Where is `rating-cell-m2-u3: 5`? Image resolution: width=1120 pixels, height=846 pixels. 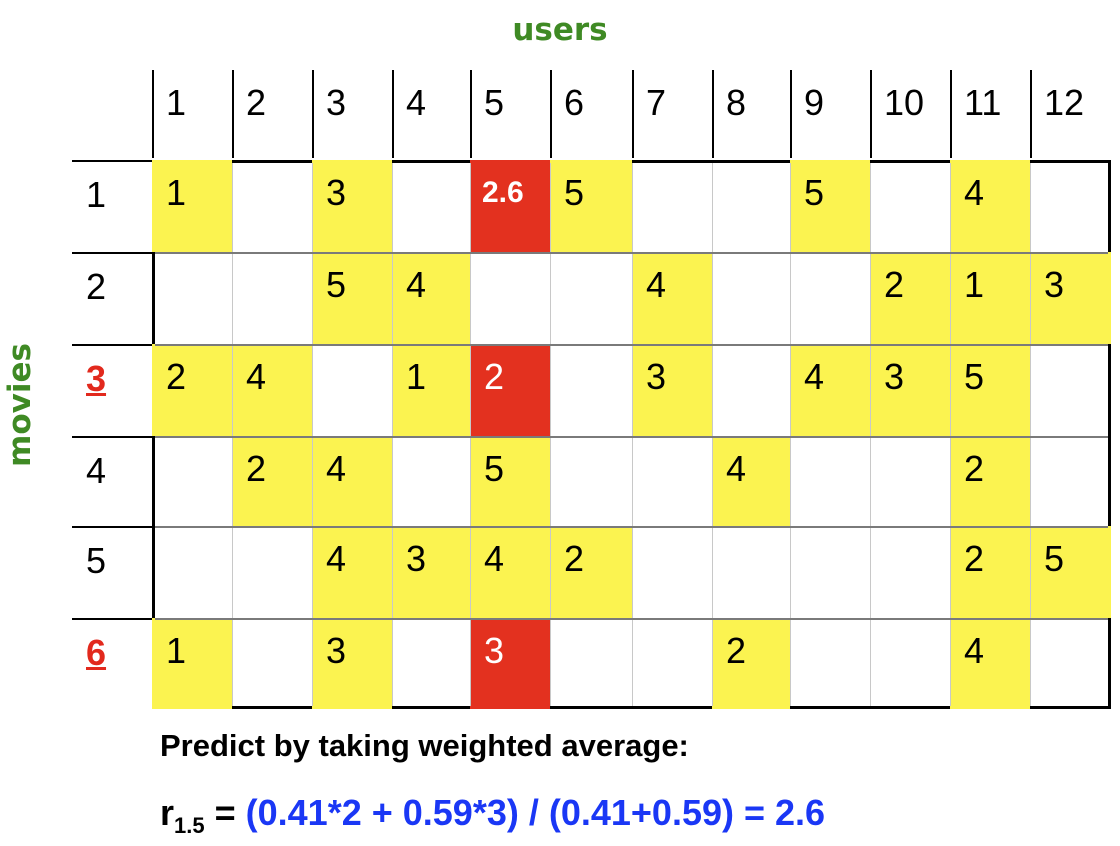
rating-cell-m2-u3: 5 is located at coordinates (352, 298).